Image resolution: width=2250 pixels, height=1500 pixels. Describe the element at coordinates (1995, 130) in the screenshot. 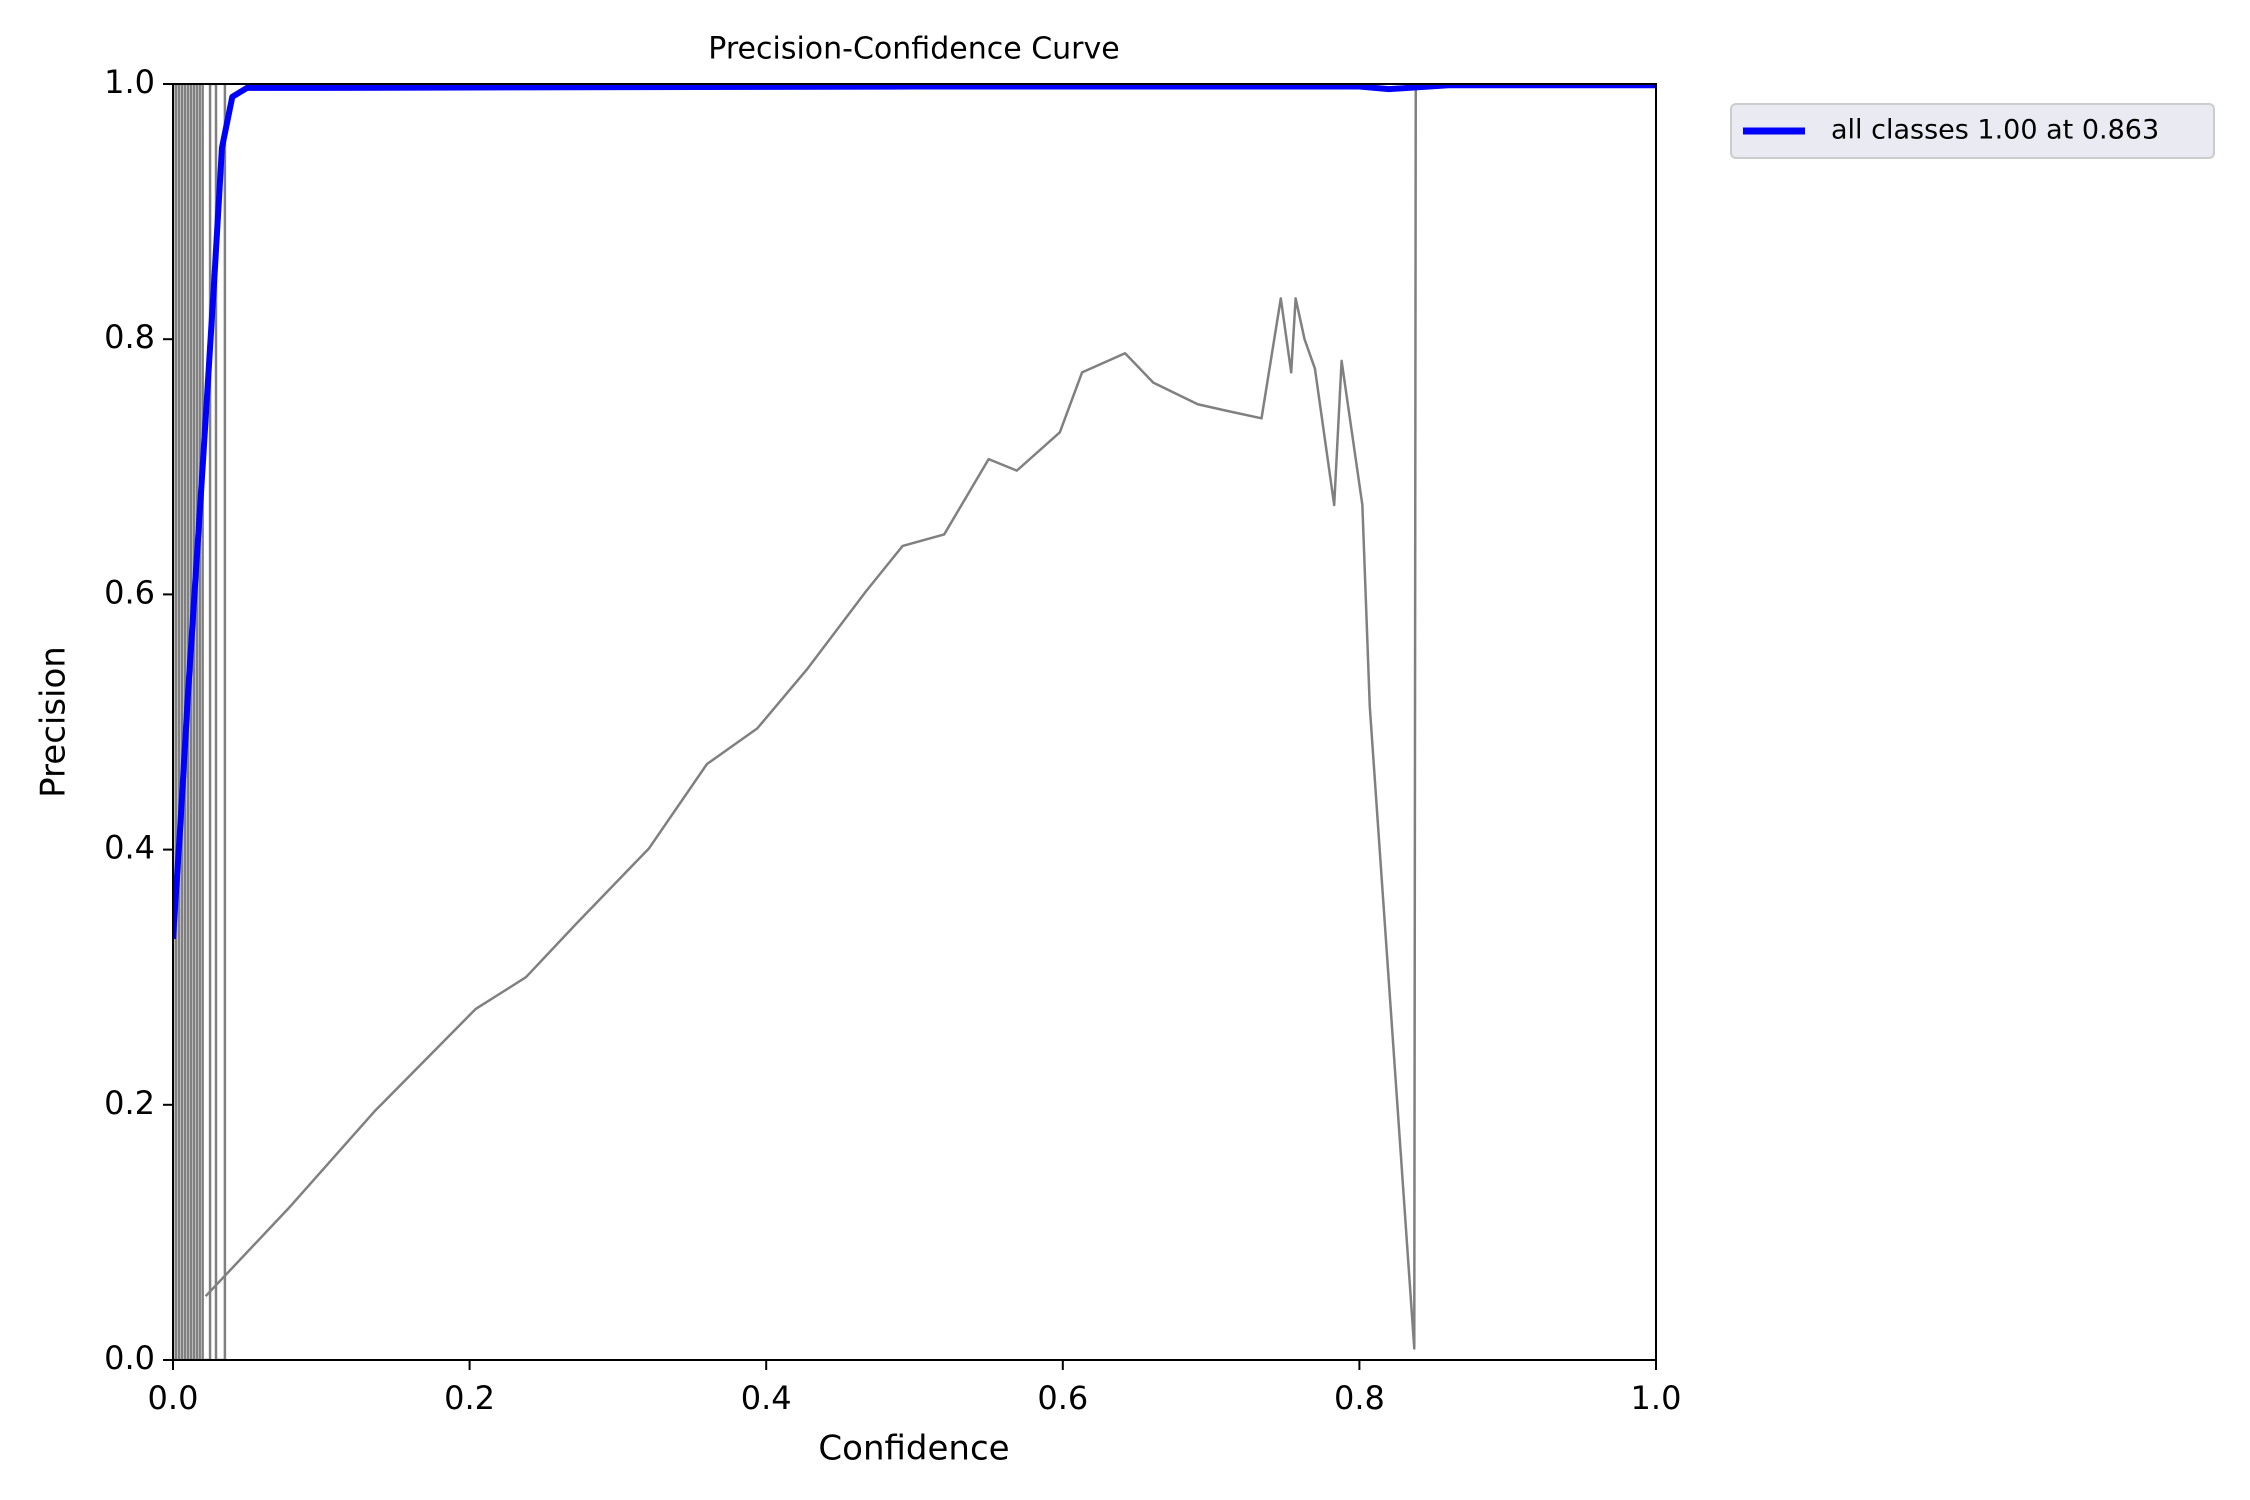

I see `legend-label: all classes 1.00 at 0.863` at that location.